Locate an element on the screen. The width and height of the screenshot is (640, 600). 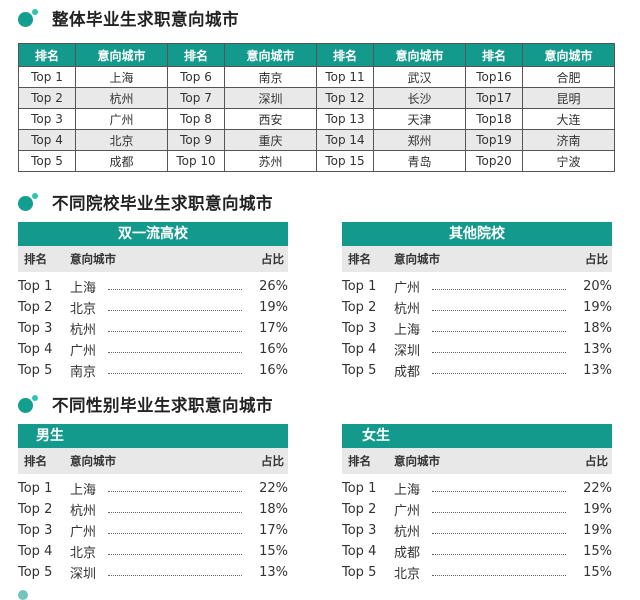
list-item: Top 4 成都 15% is located at coordinates (477, 551).